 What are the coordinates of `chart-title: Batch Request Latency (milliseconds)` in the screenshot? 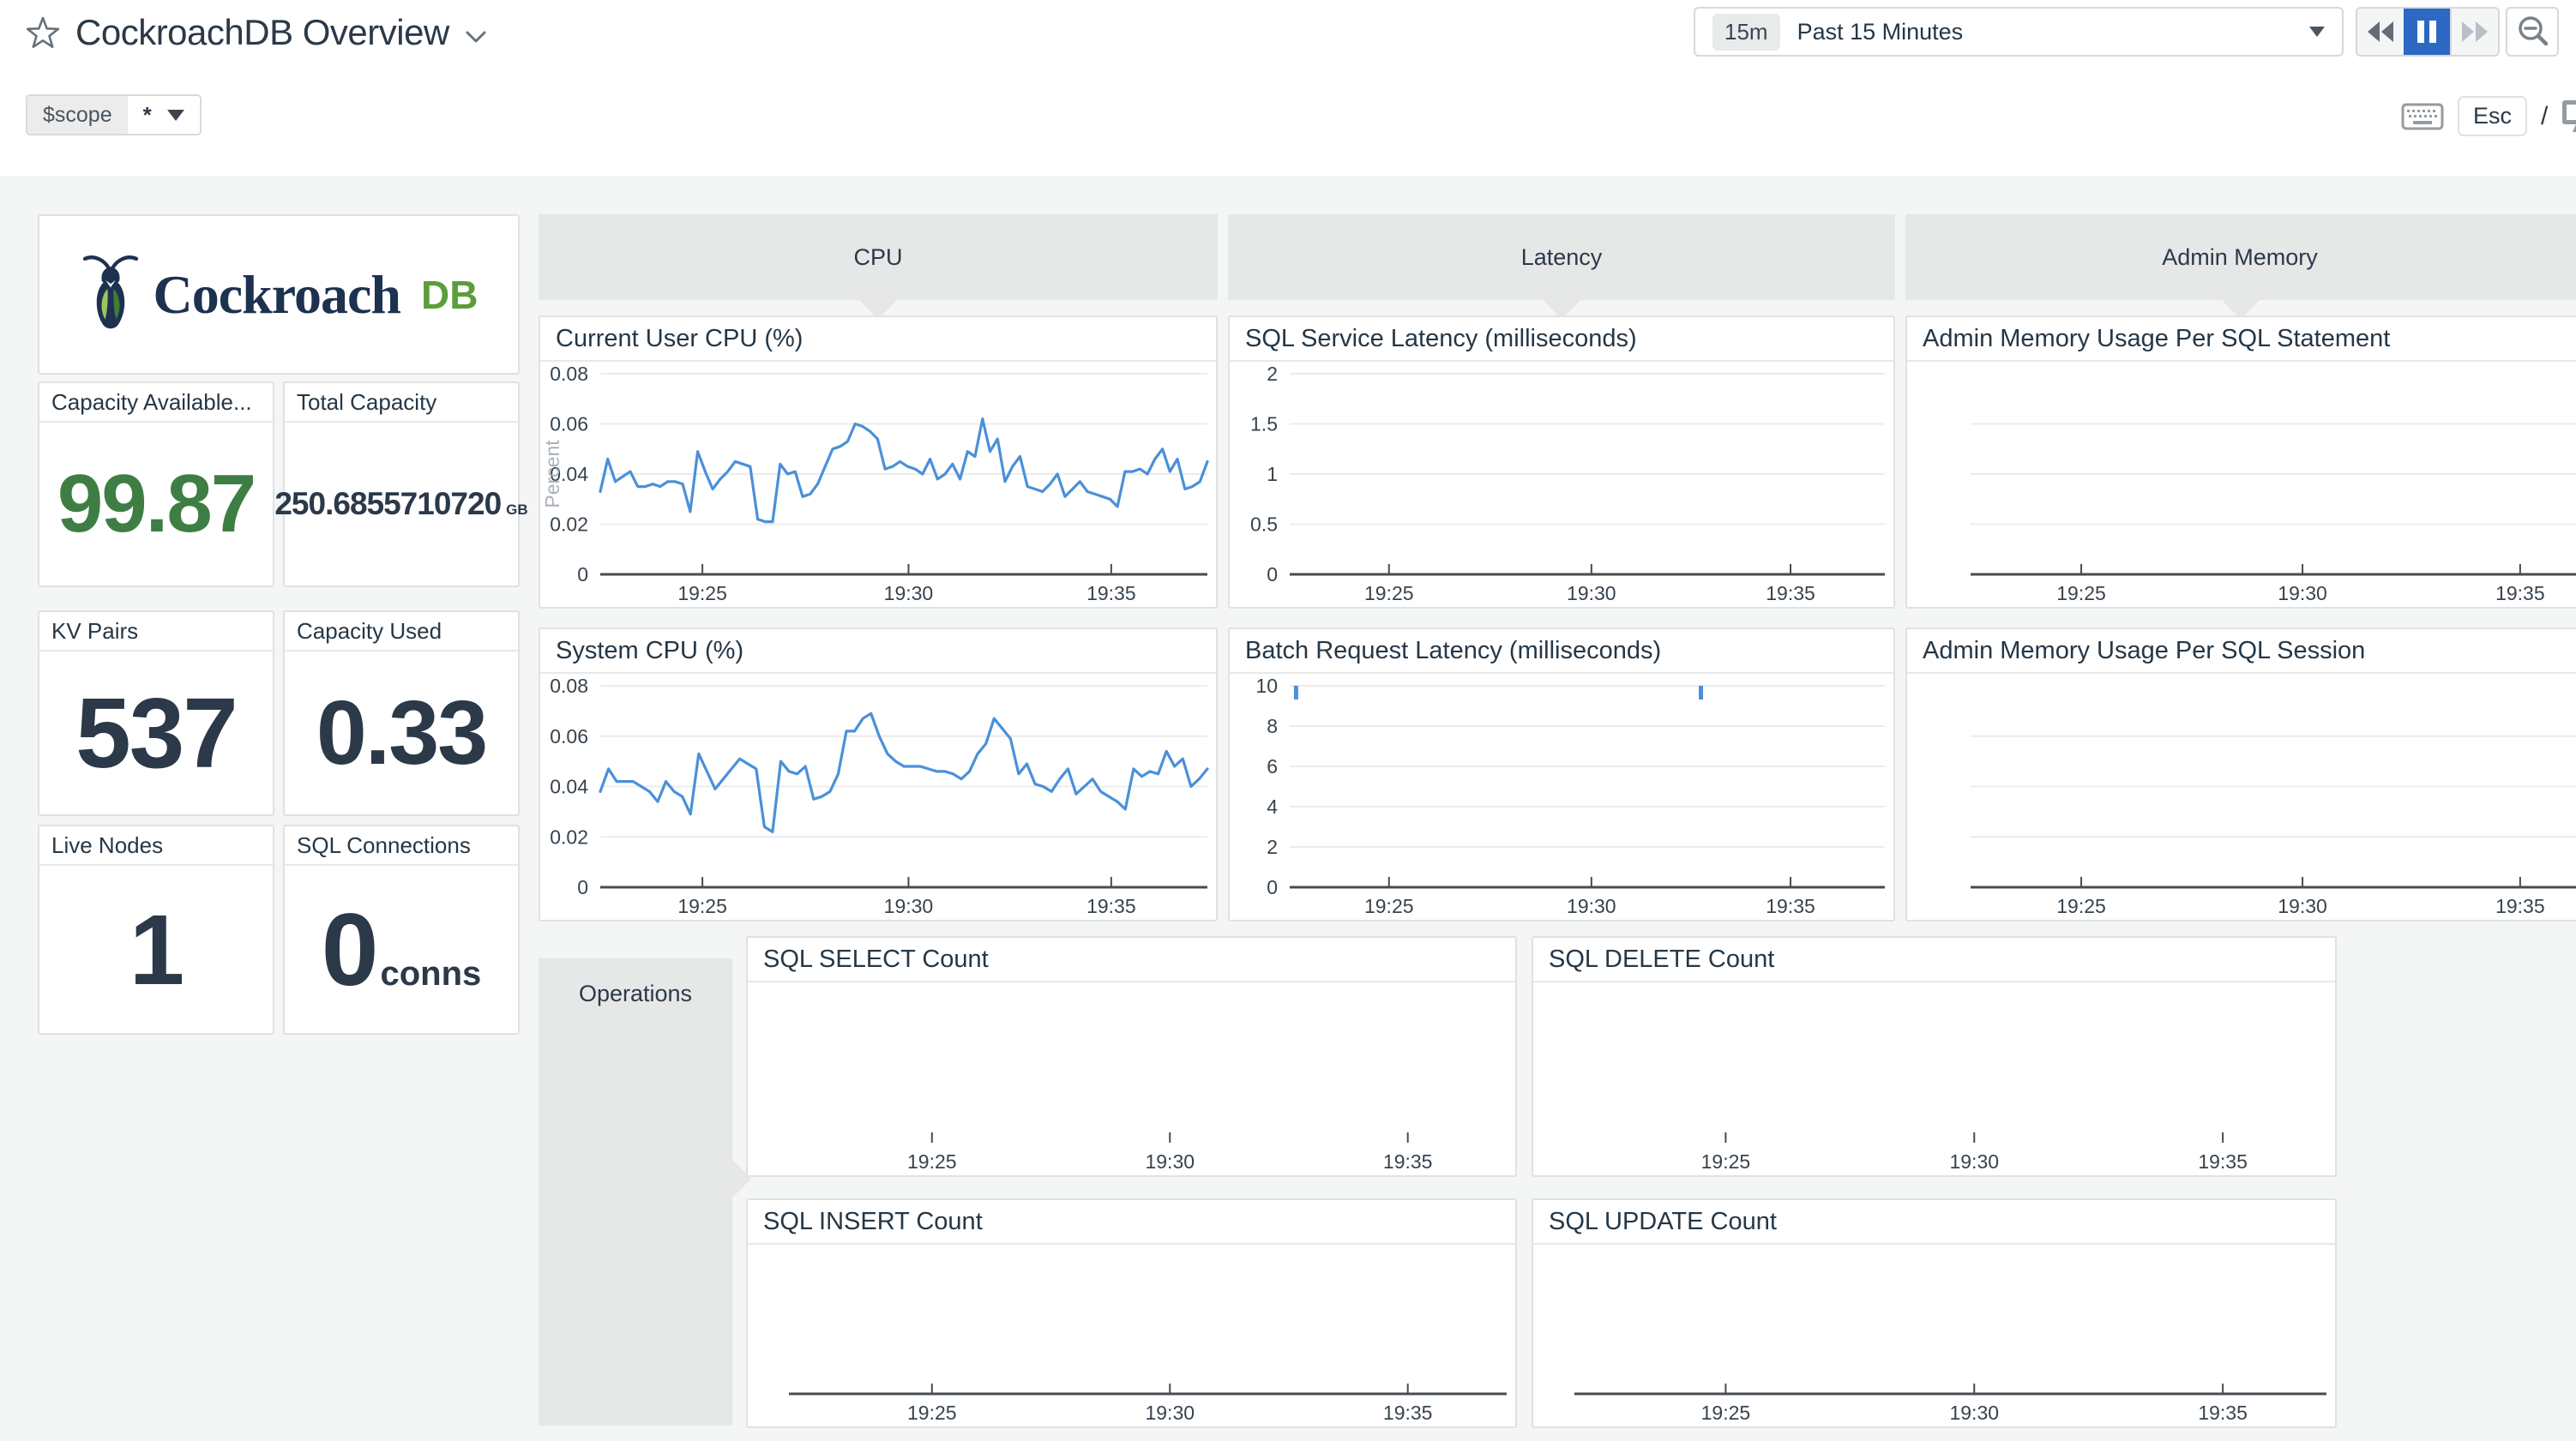 It's located at (1561, 651).